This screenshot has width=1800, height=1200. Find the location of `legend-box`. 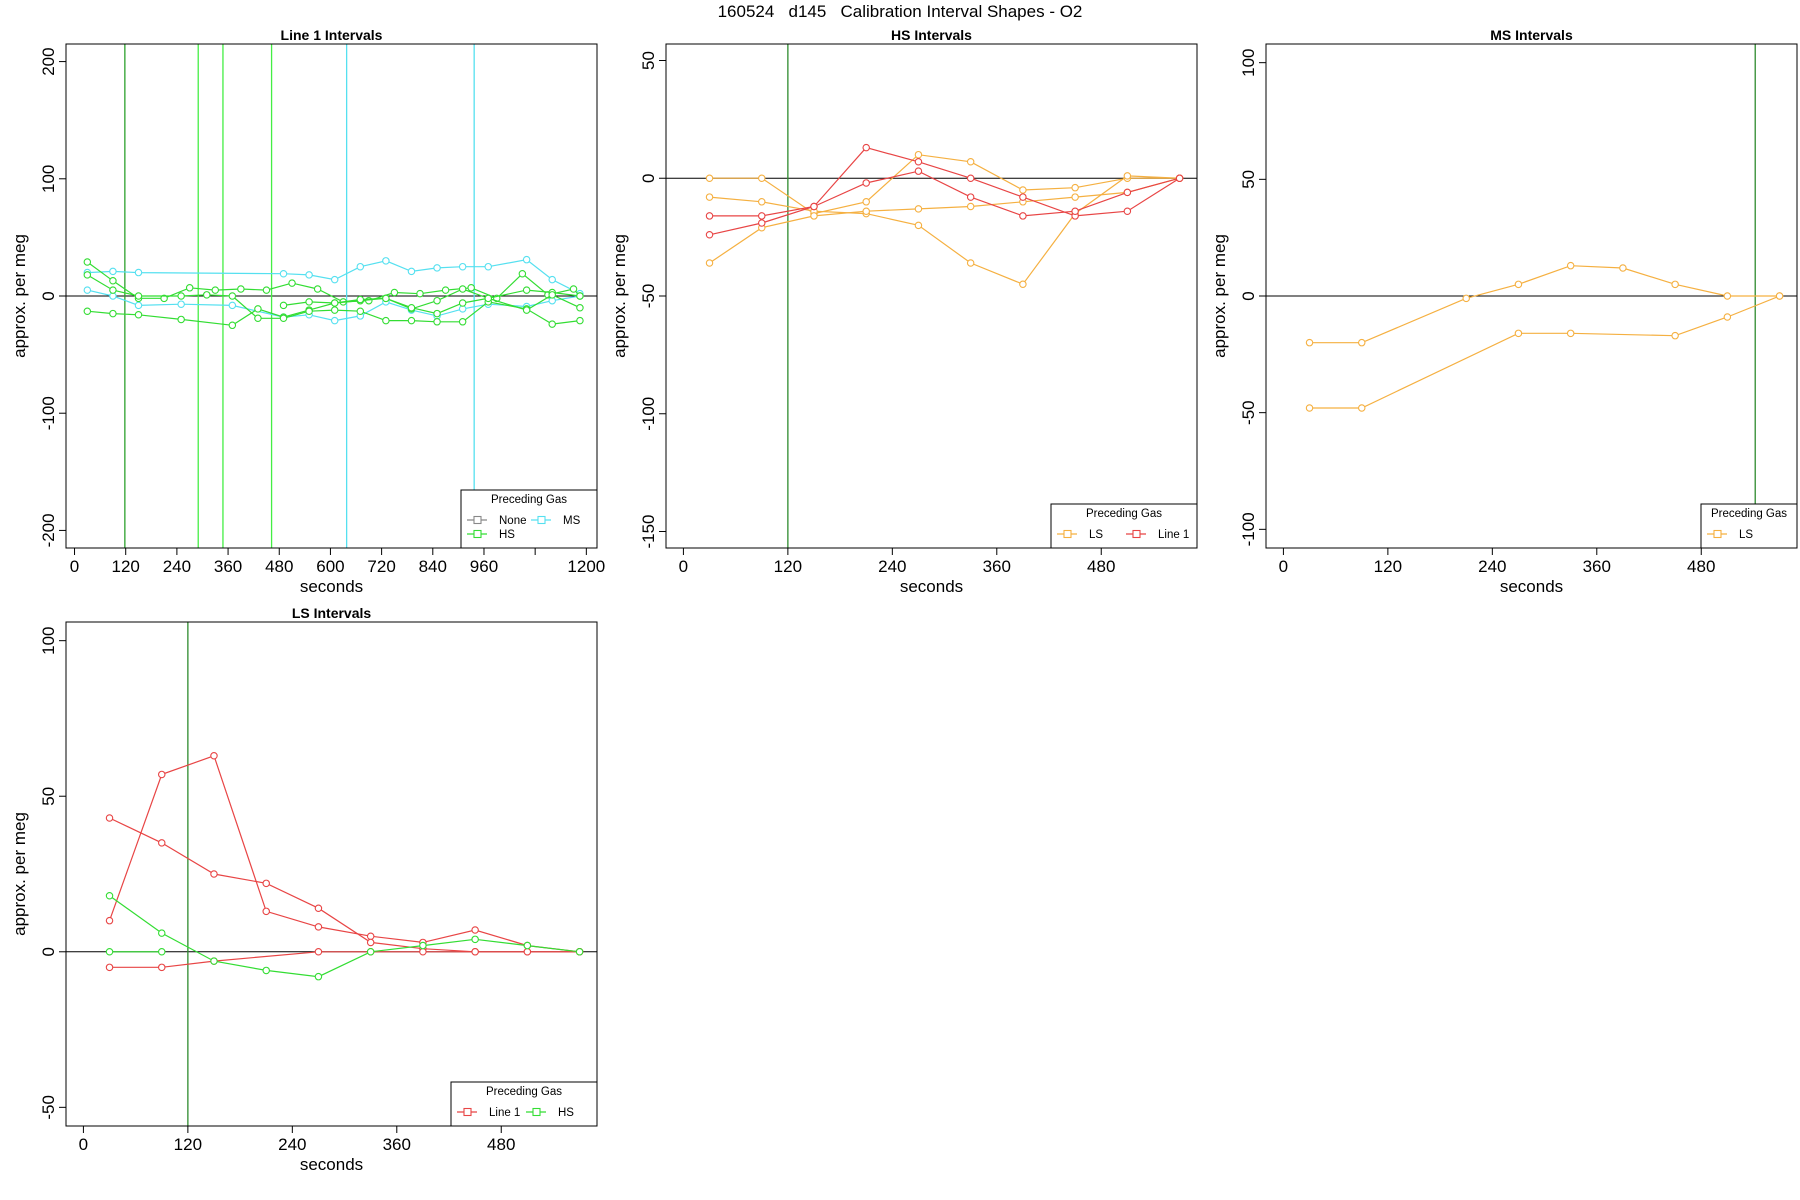

legend-box is located at coordinates (524, 1104).